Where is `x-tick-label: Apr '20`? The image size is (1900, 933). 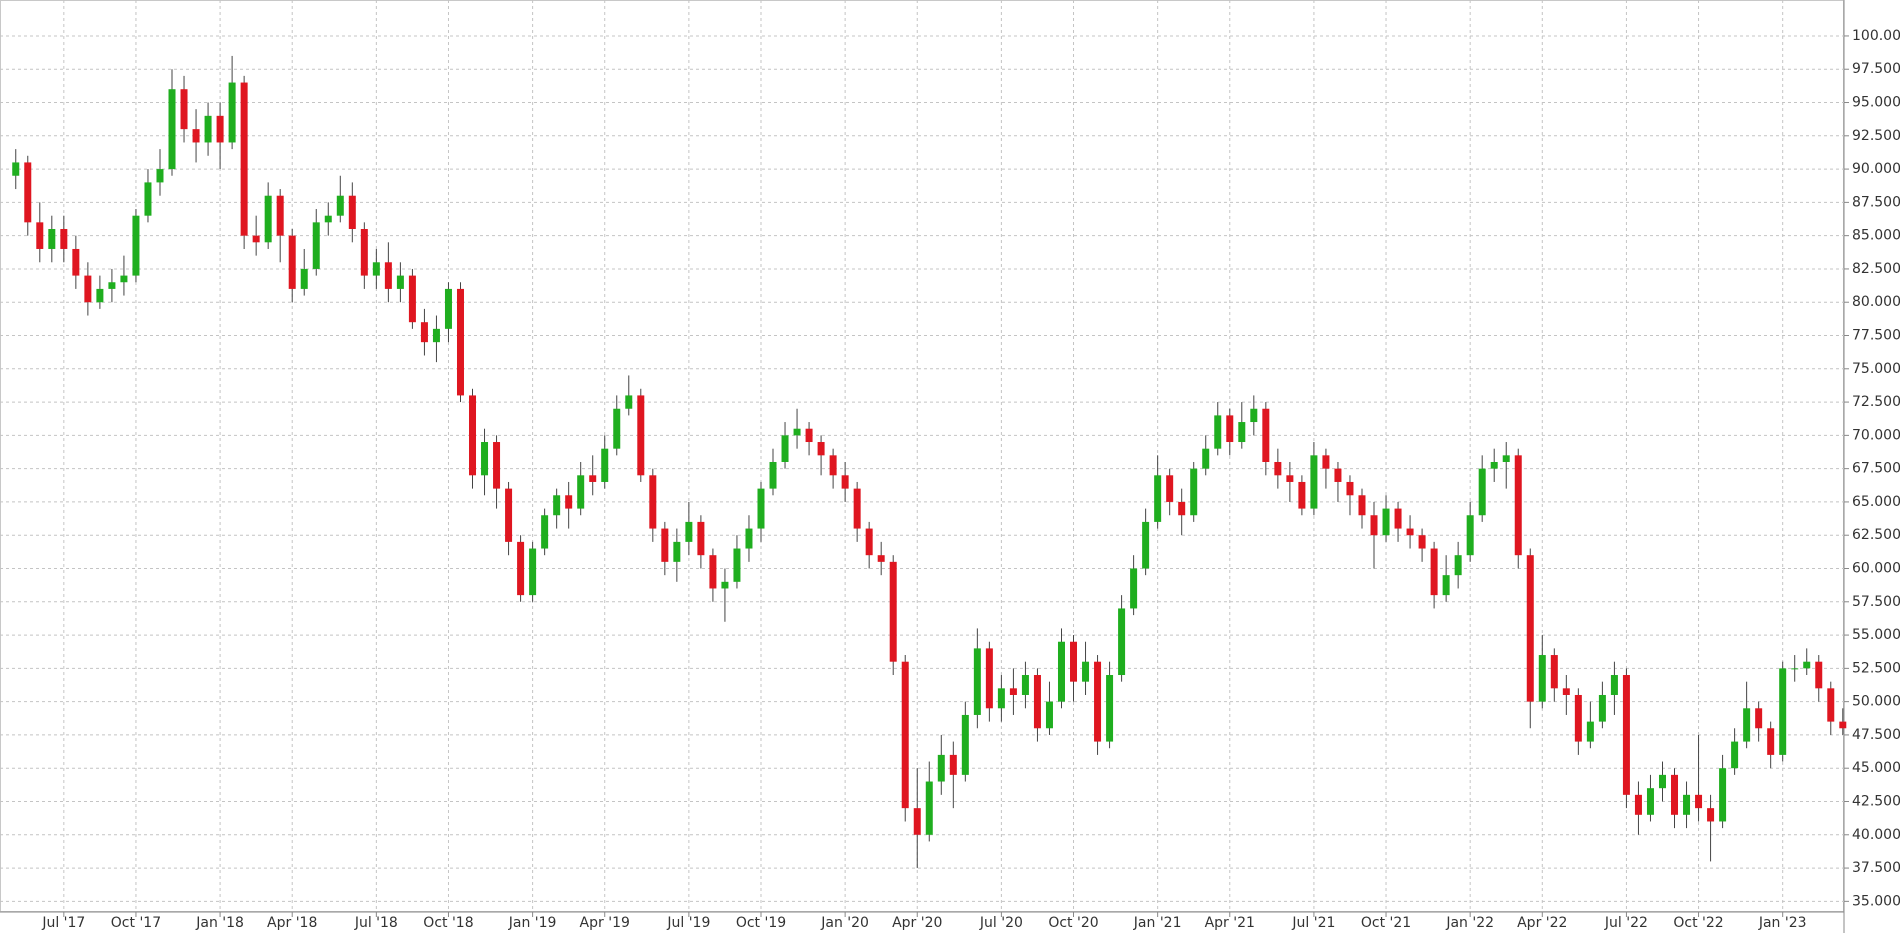
x-tick-label: Apr '20 is located at coordinates (917, 923).